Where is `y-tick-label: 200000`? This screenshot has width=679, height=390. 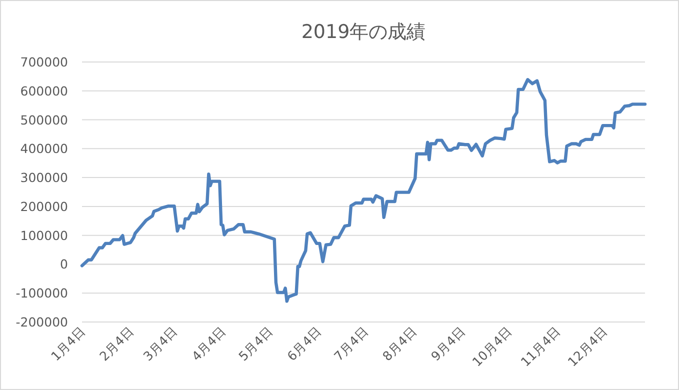
y-tick-label: 200000 is located at coordinates (44, 206).